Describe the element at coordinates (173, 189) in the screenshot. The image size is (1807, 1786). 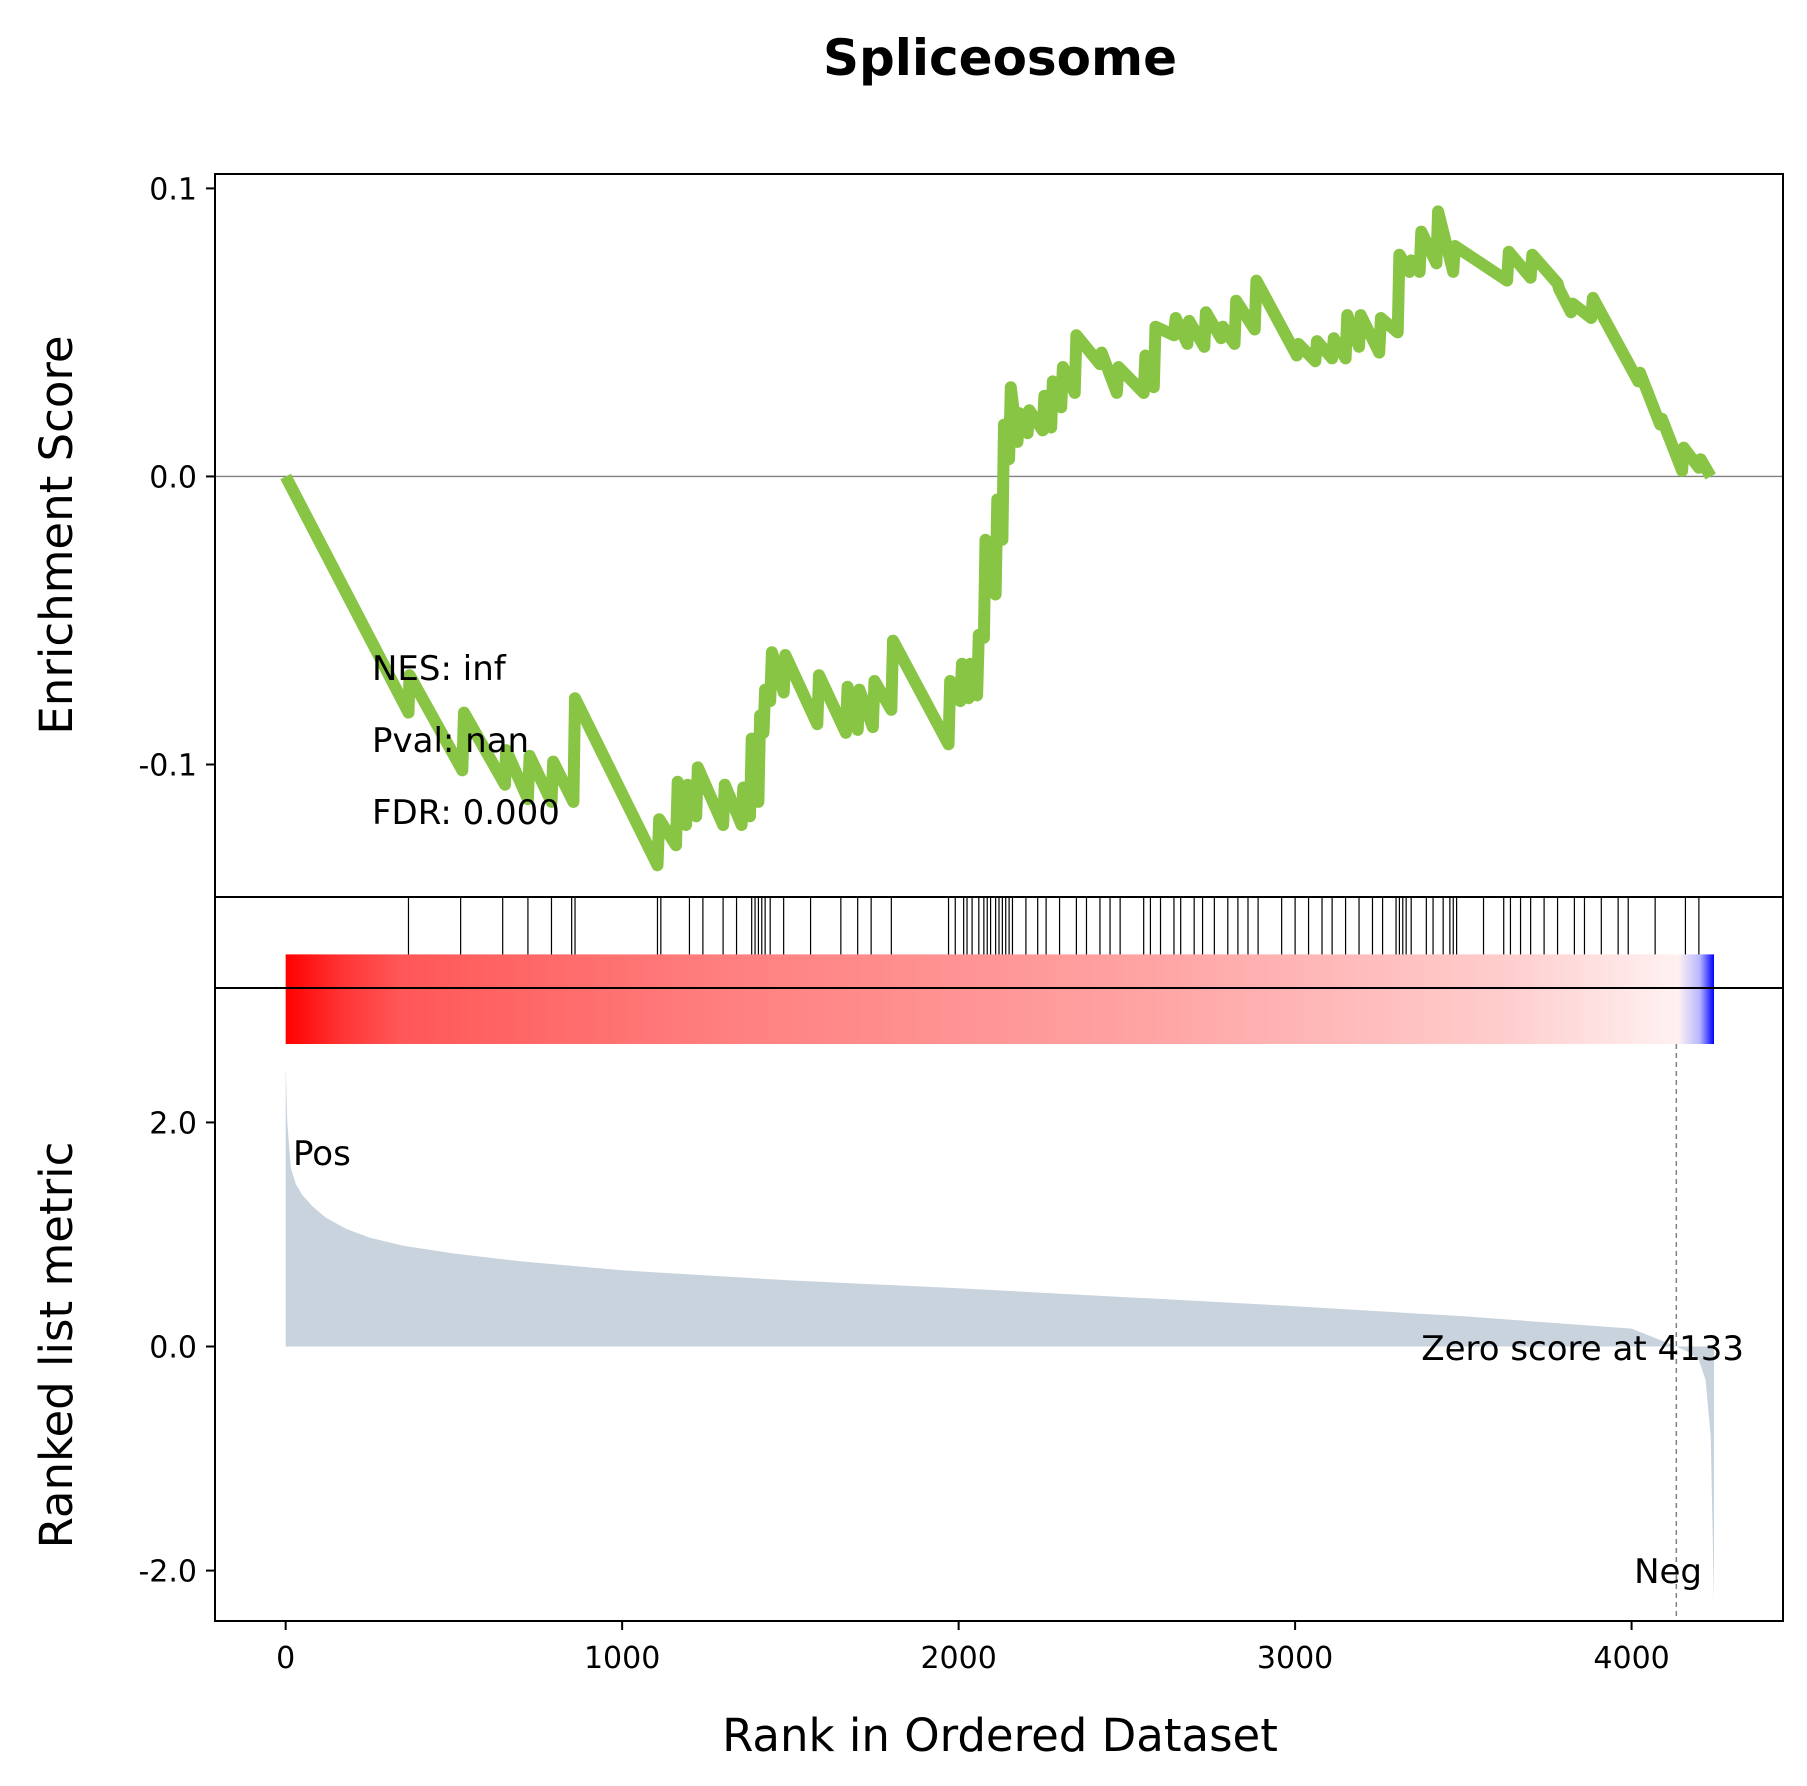
I see `es-y-tick-label: 0.1` at that location.